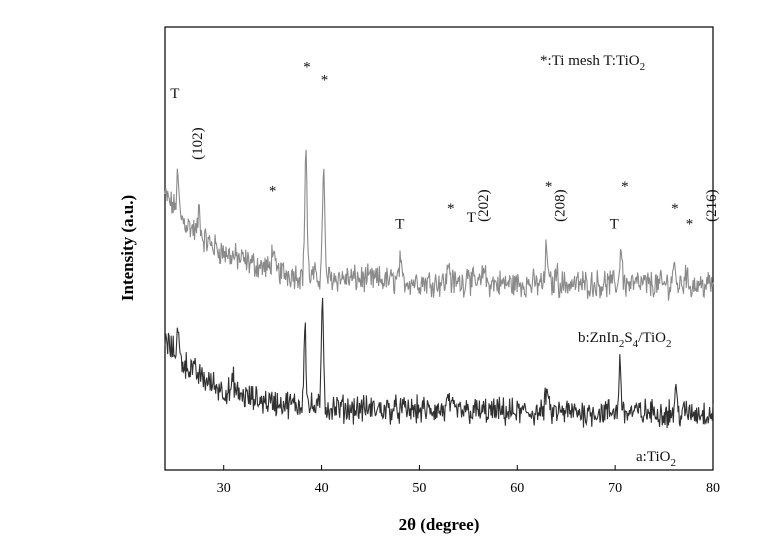 Image resolution: width=772 pixels, height=553 pixels. I want to click on peak-annotation: (216), so click(712, 205).